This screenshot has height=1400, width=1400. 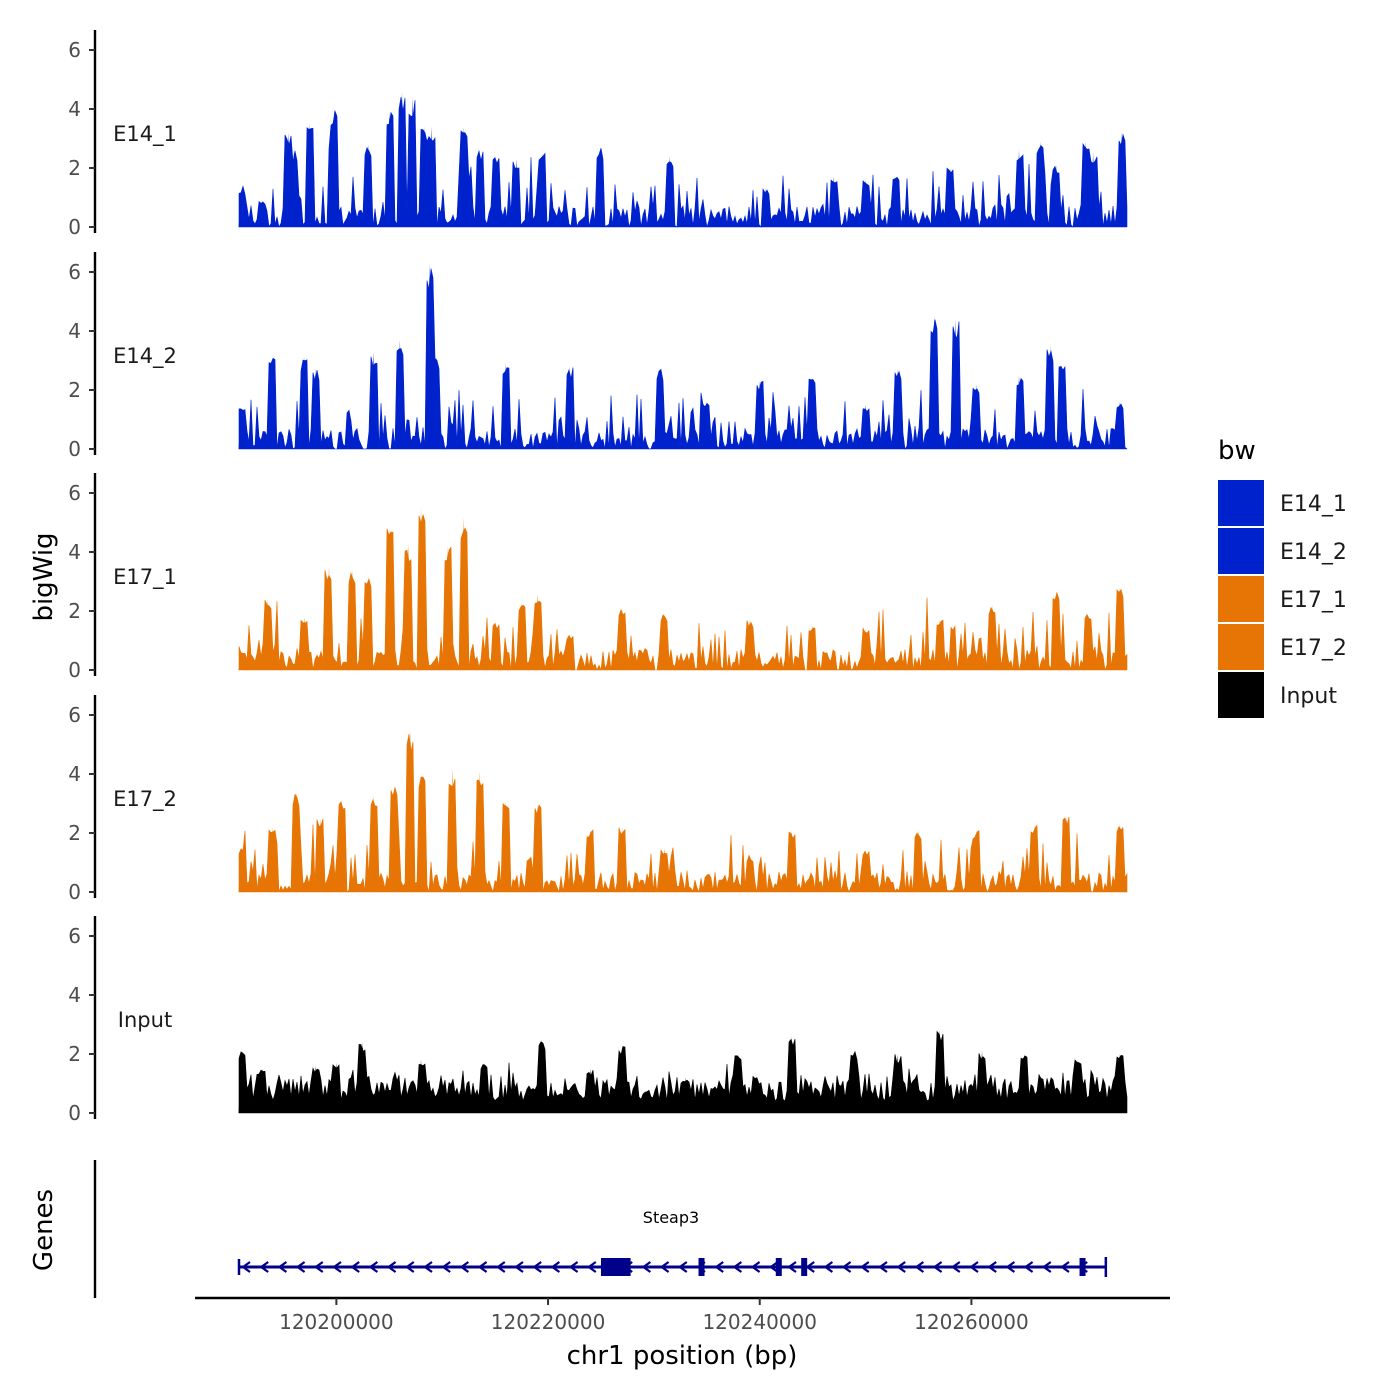 What do you see at coordinates (1313, 504) in the screenshot?
I see `legend-label: E14_1` at bounding box center [1313, 504].